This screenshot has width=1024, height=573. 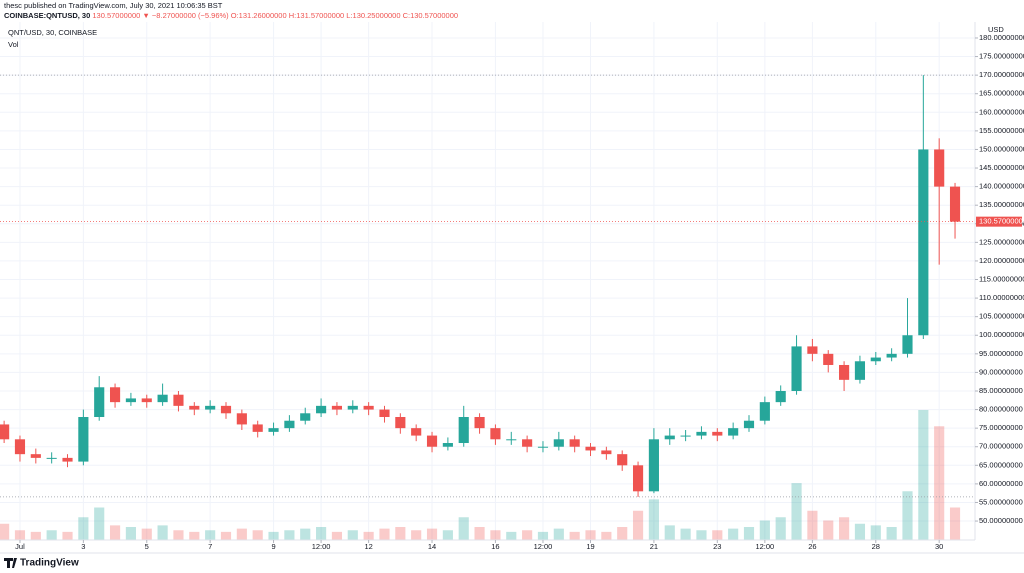 I want to click on y-tick-label: 65.00000000, so click(x=1001, y=464).